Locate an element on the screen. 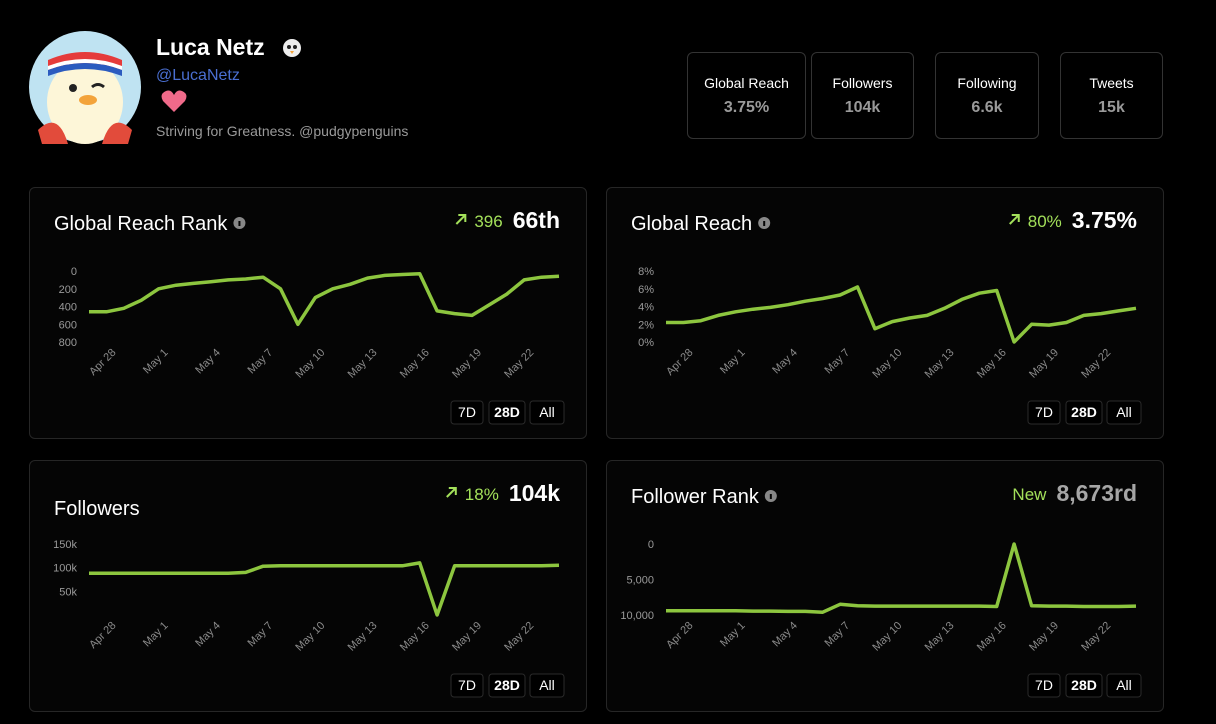 This screenshot has height=724, width=1216. chart-title: Global Reach Rank is located at coordinates (141, 224).